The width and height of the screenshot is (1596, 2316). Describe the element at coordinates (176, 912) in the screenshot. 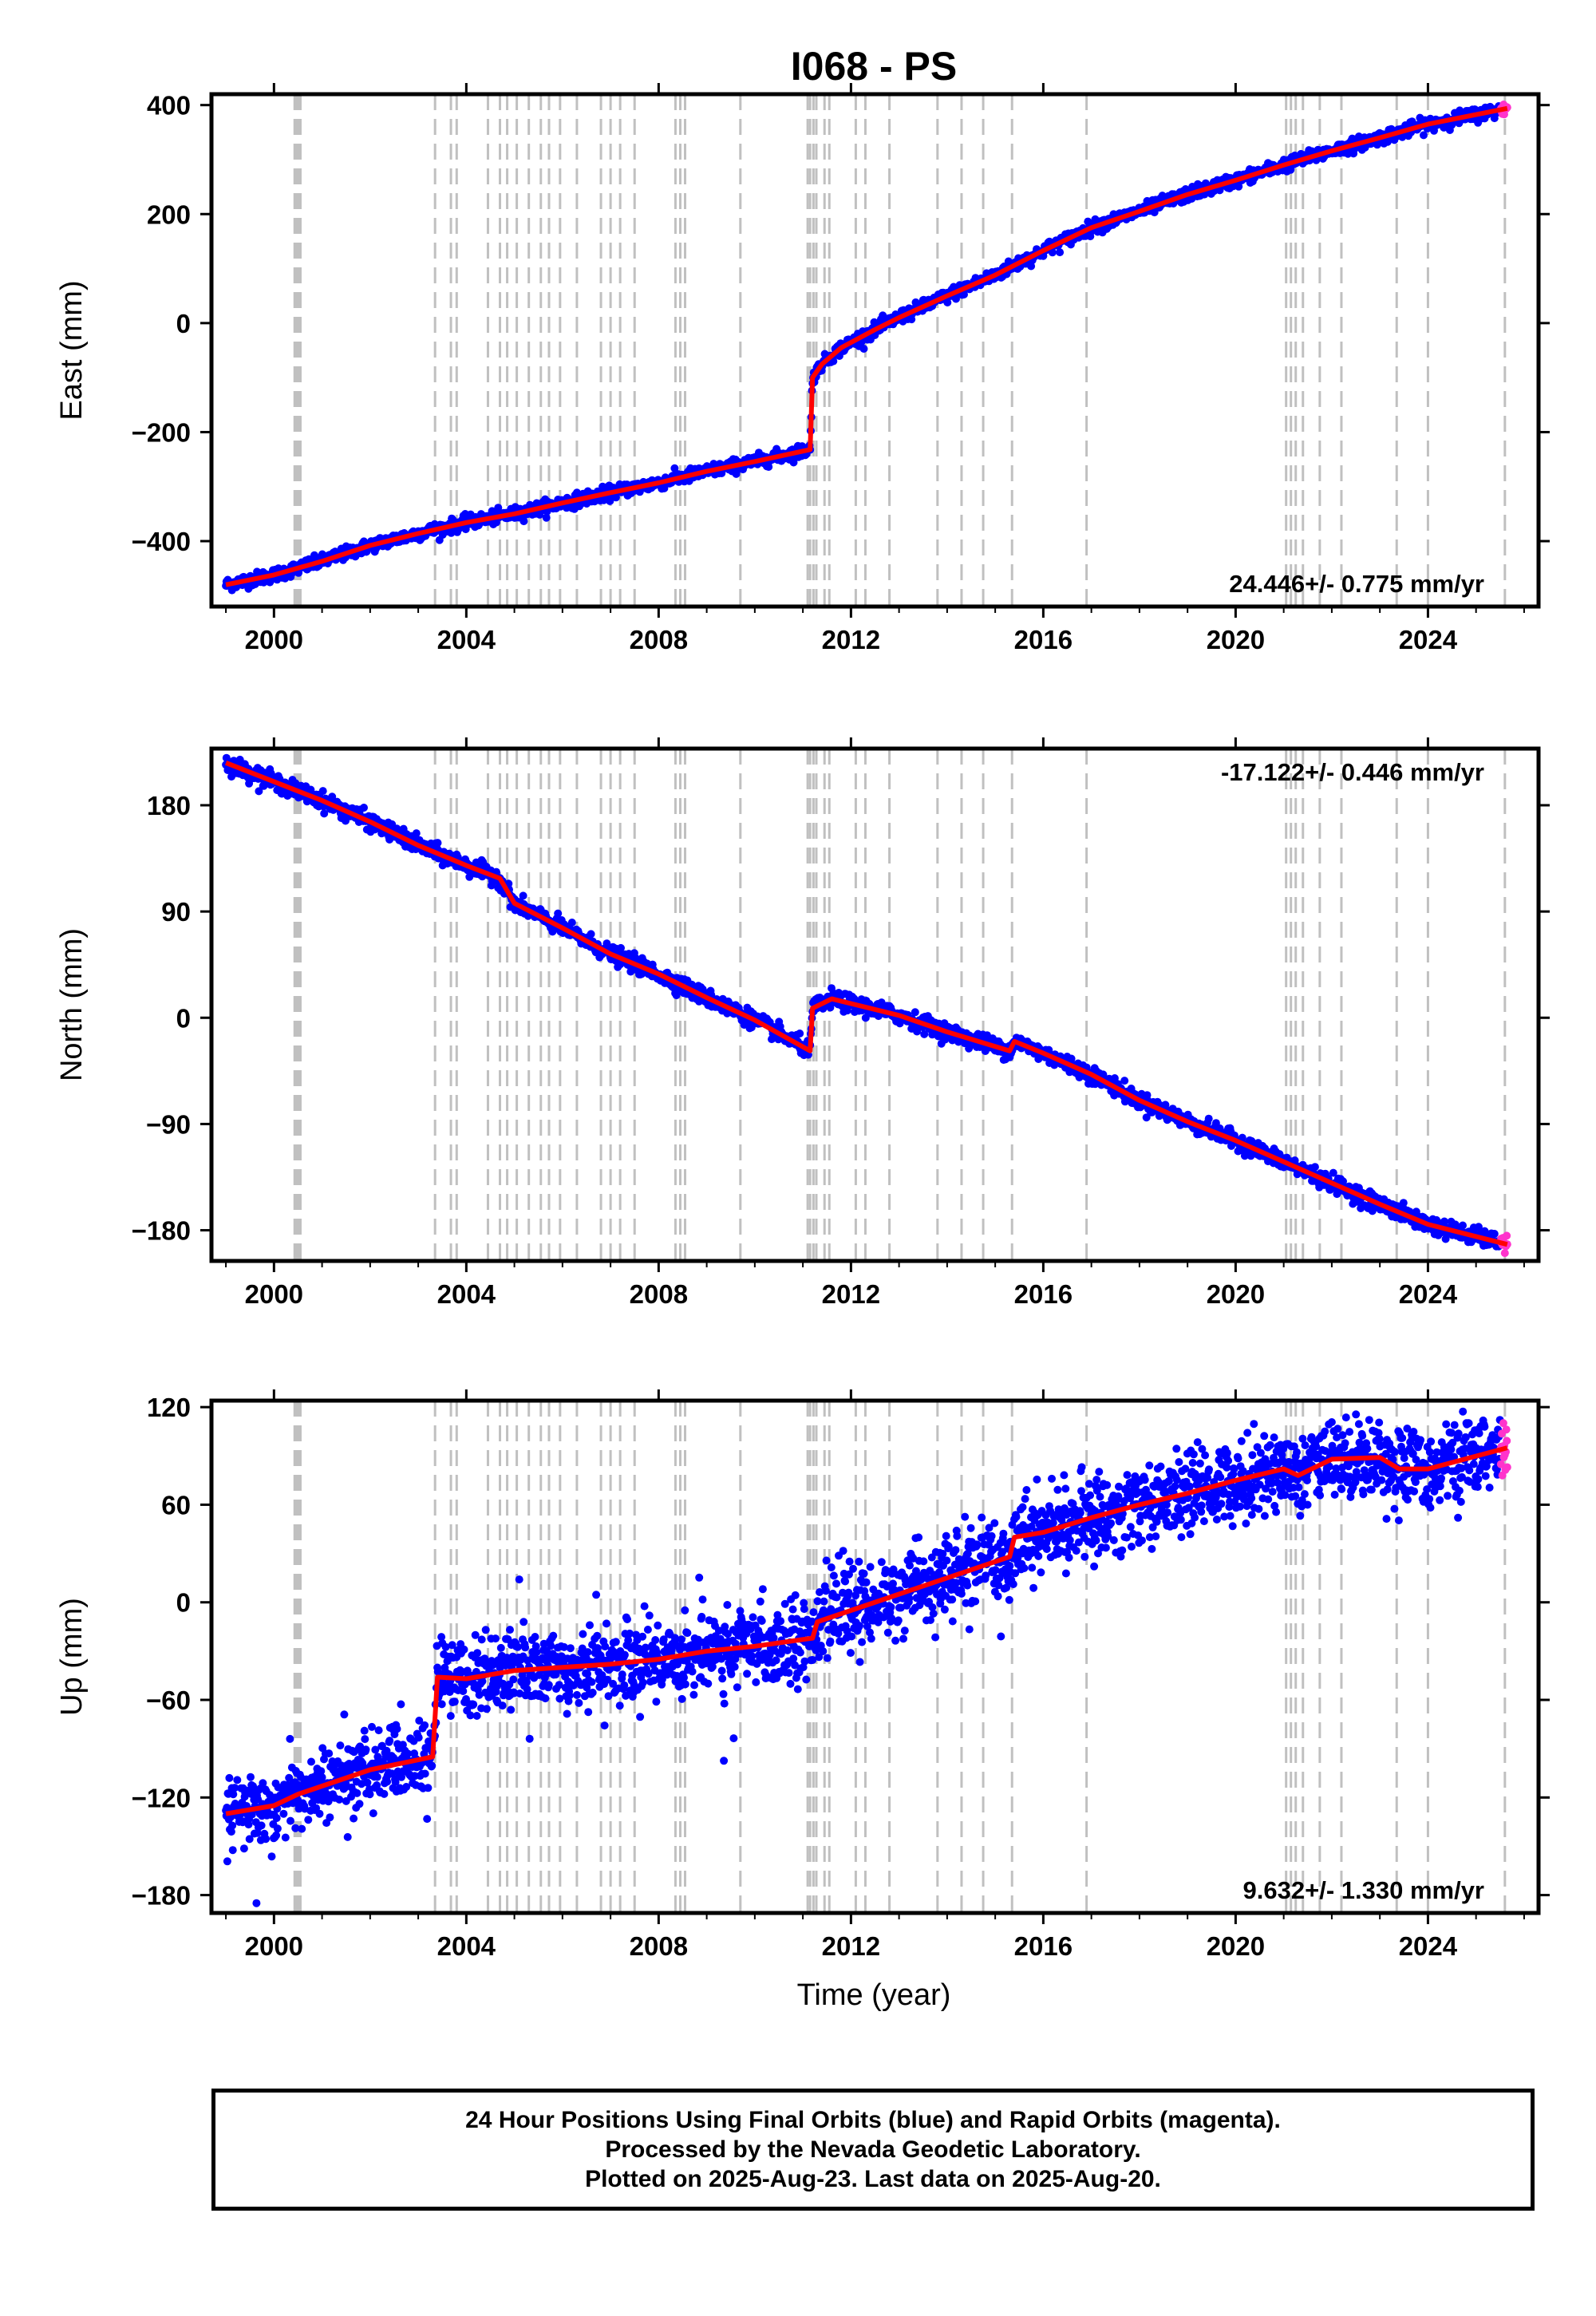

I see `y-tick-label: 90` at that location.